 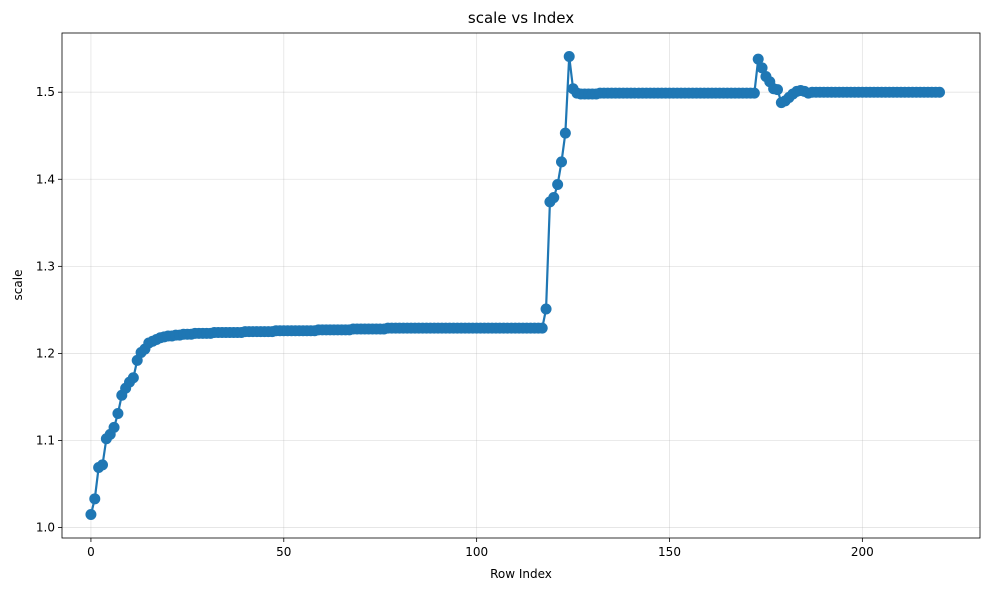 I want to click on x-tick-label: 200, so click(x=862, y=552).